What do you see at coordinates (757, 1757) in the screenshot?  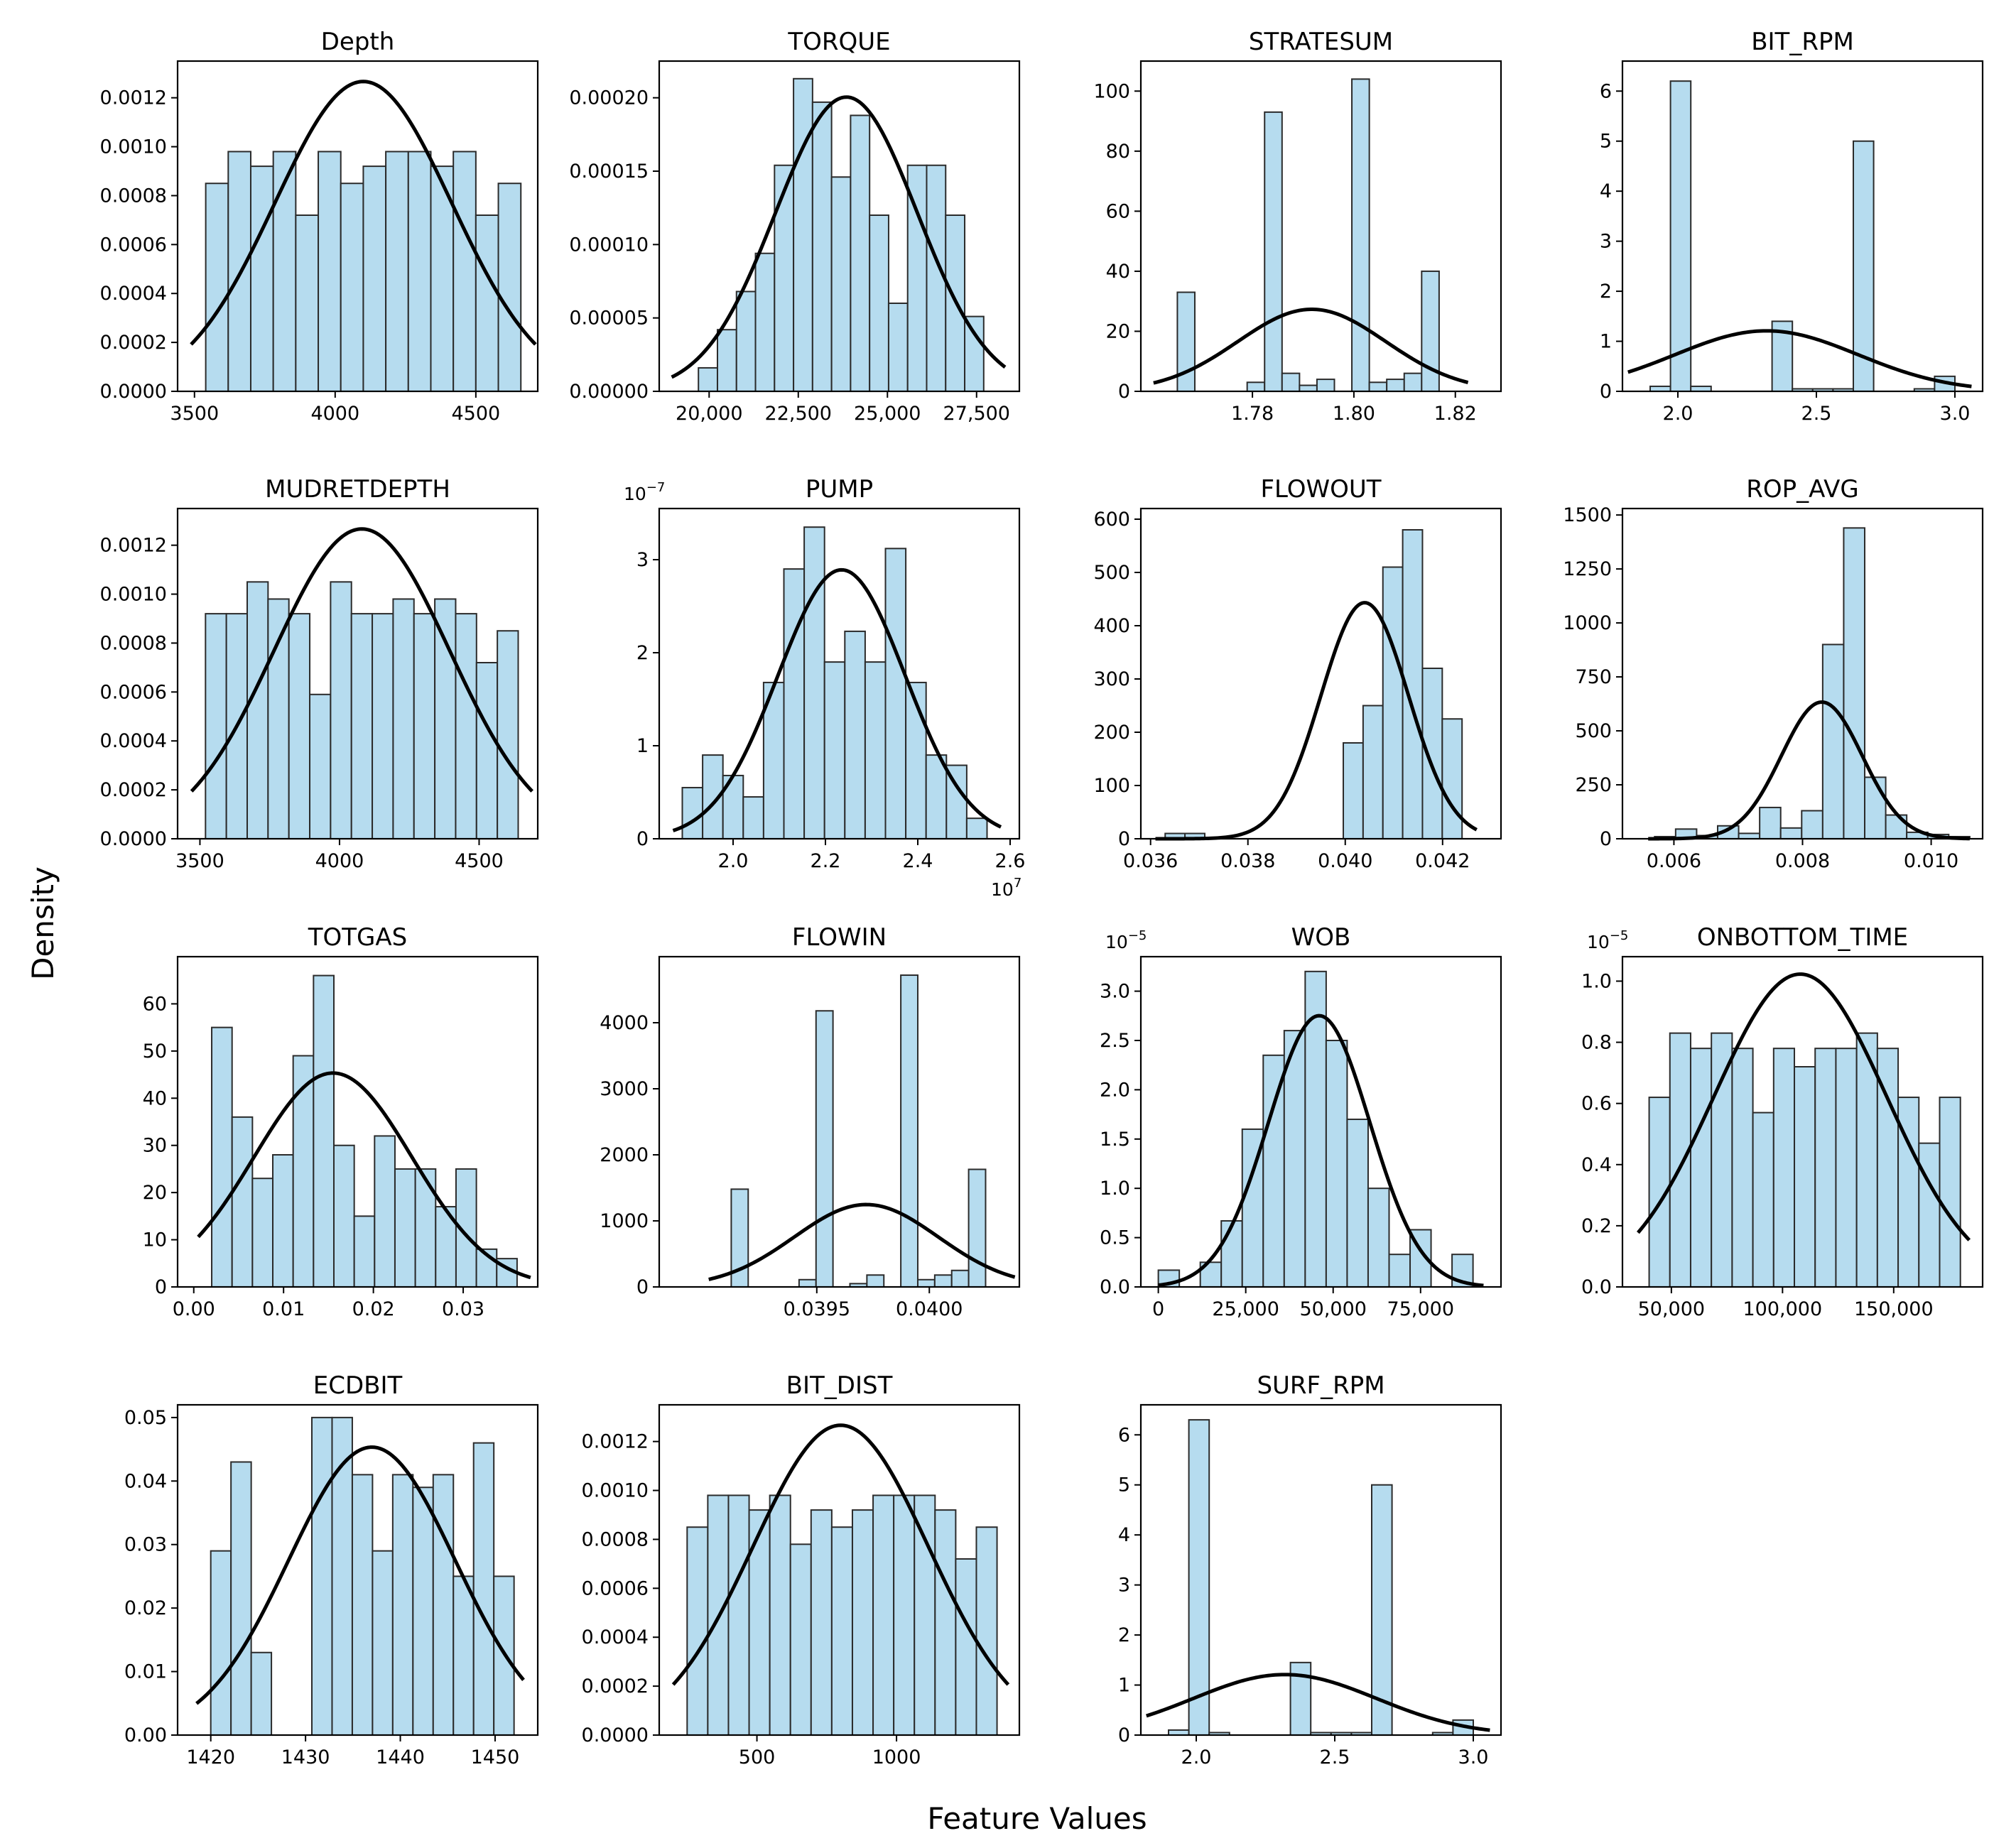 I see `bit-dist-x-tick-label: 500` at bounding box center [757, 1757].